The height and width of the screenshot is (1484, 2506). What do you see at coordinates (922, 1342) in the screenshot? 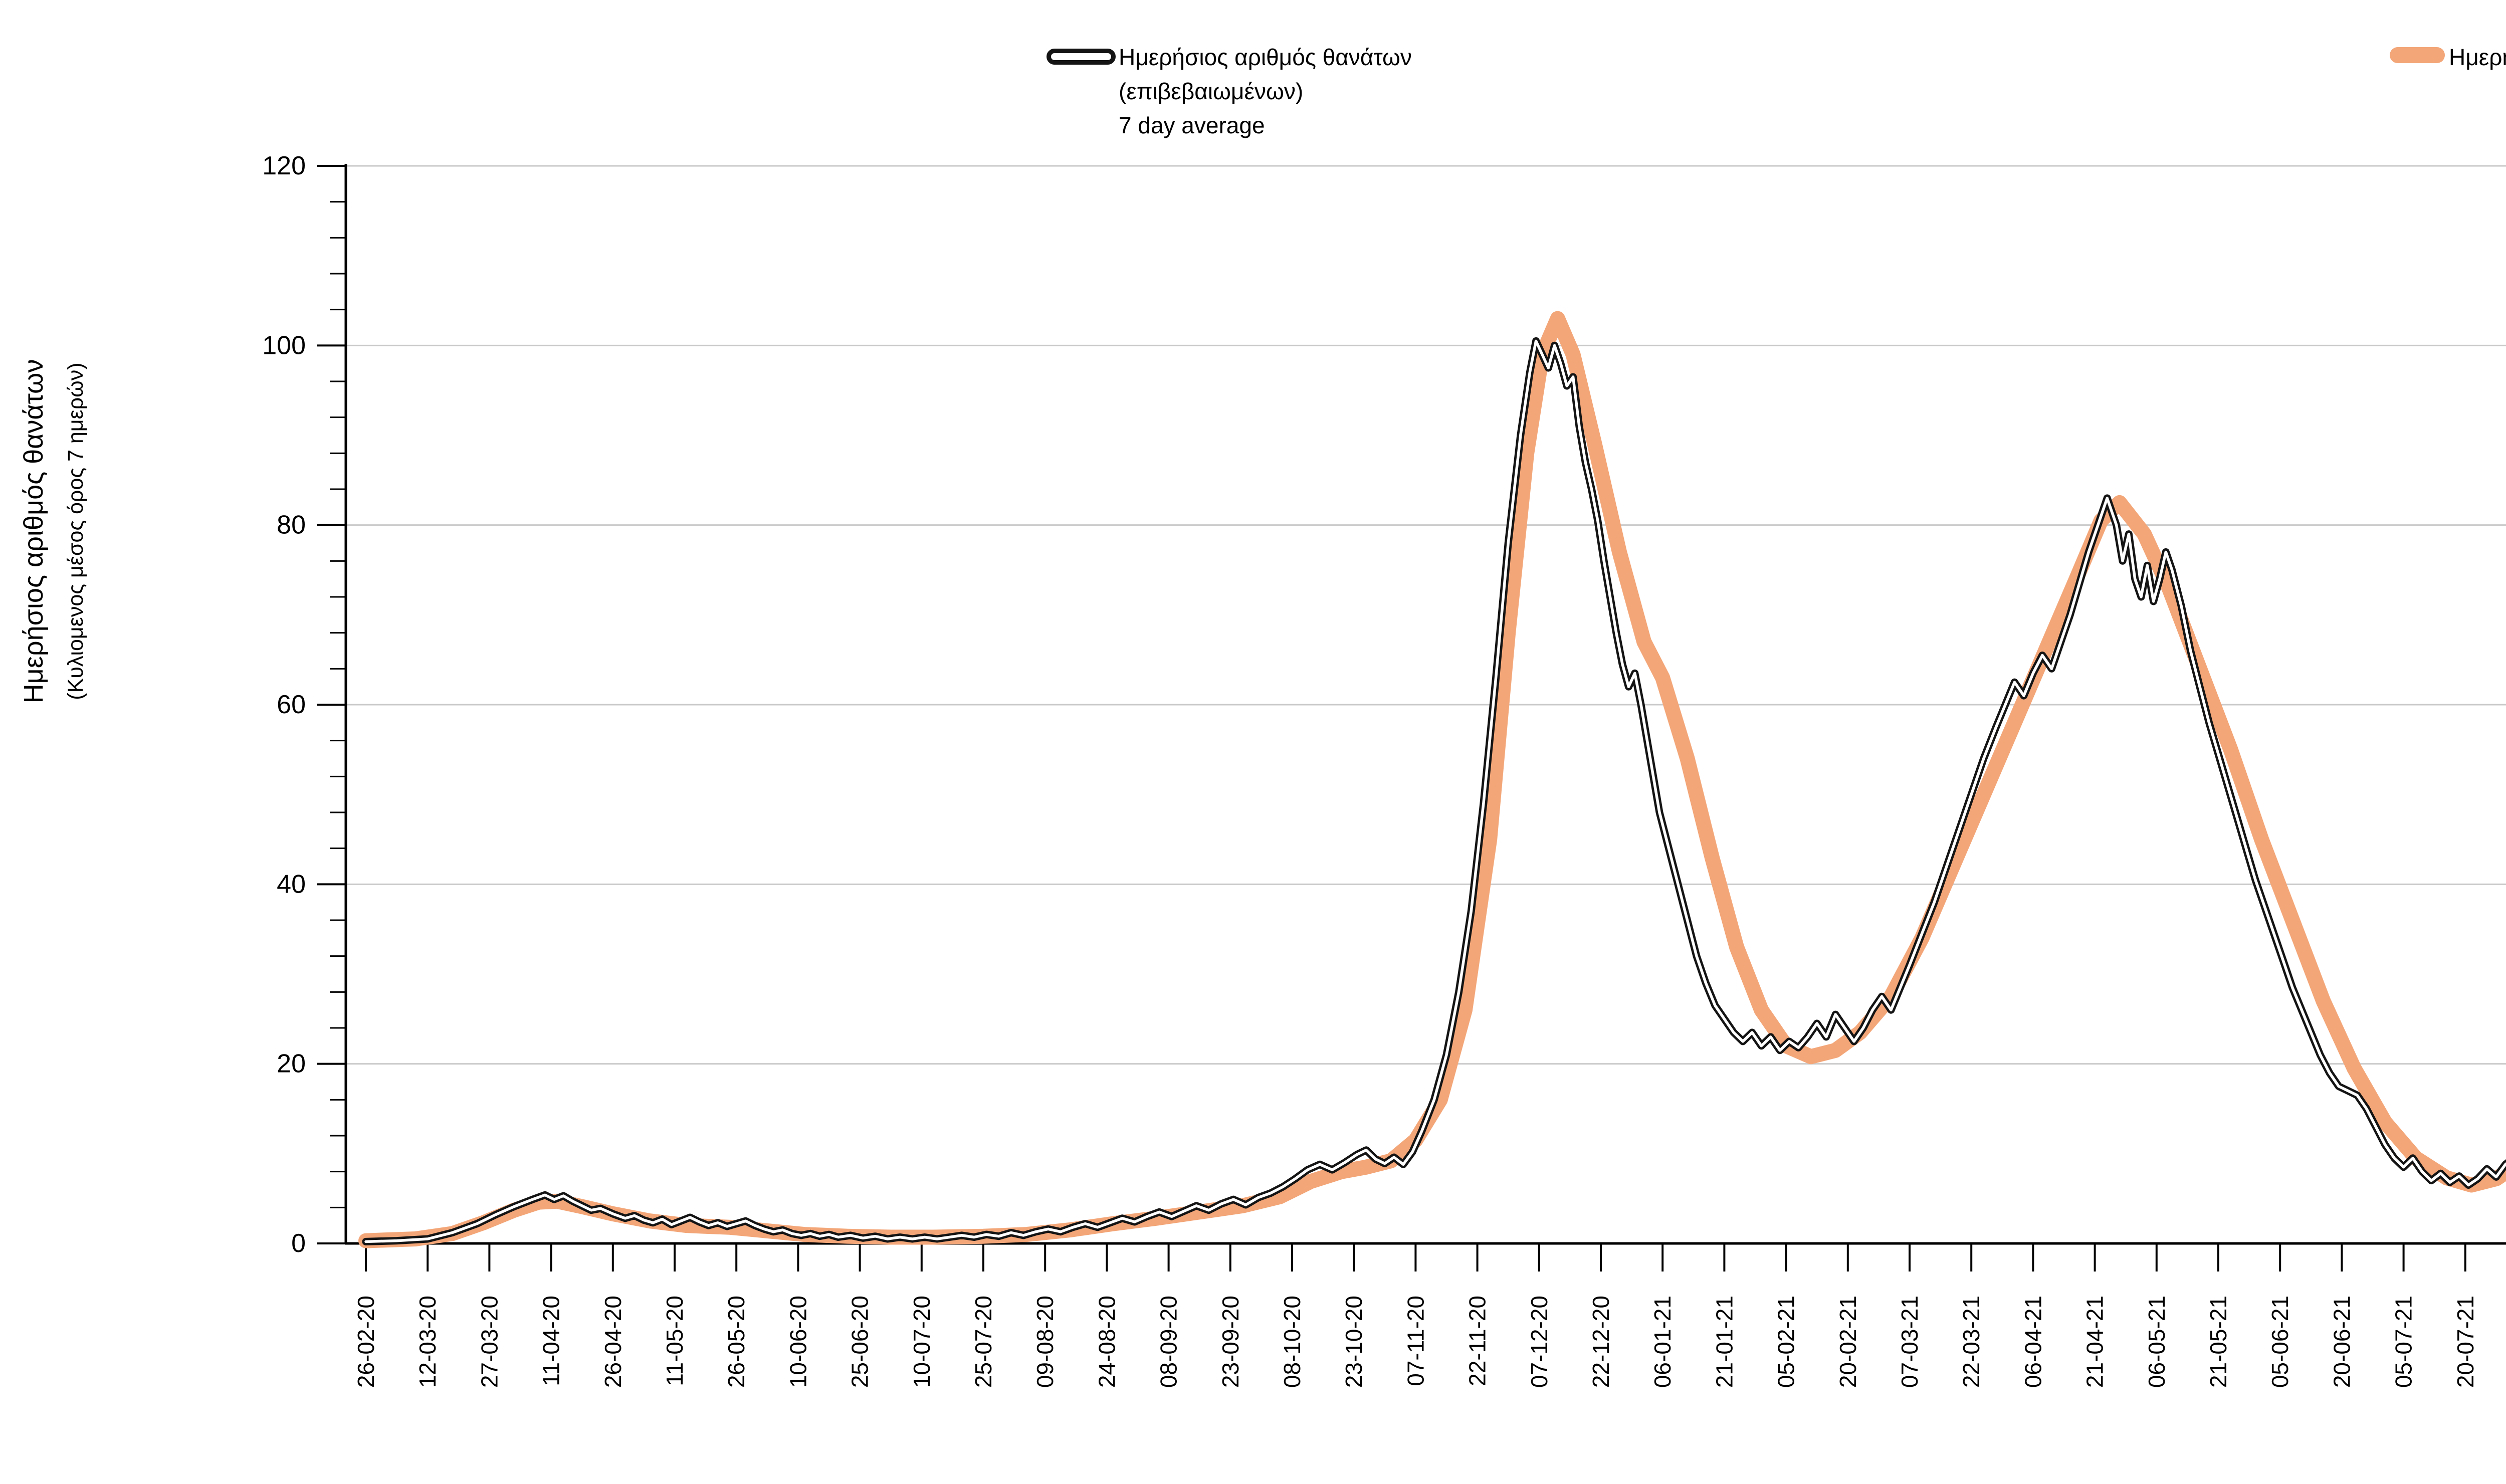
I see `svg-text: 10-07-20` at bounding box center [922, 1342].